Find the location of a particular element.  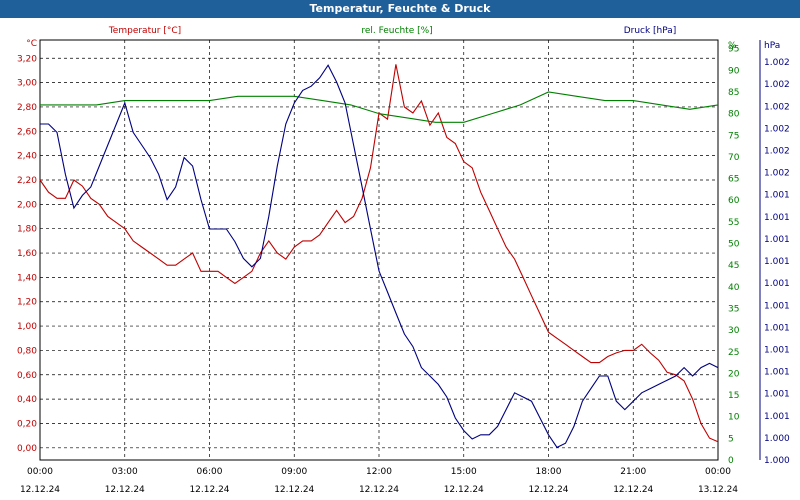

temp-tick-label: 2,20 is located at coordinates (27, 181).